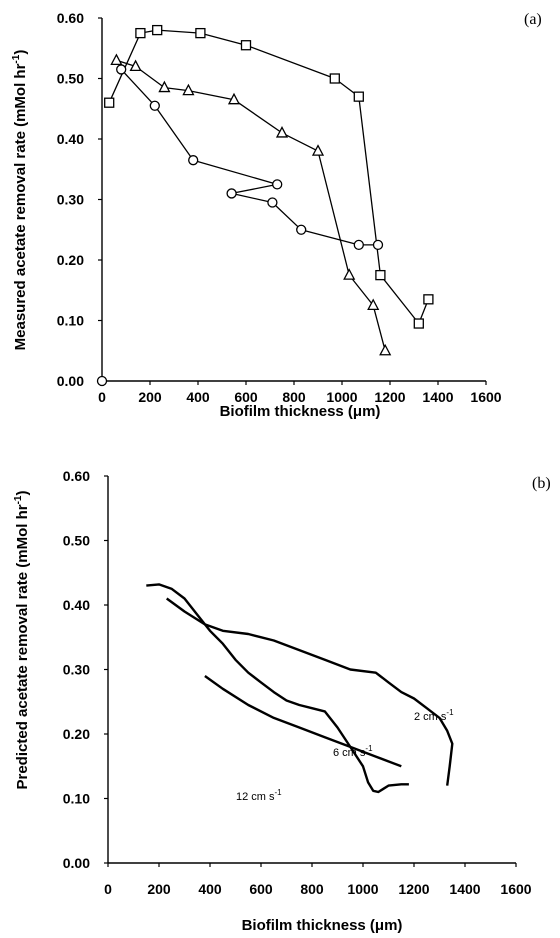 The width and height of the screenshot is (560, 938). Describe the element at coordinates (20, 206) in the screenshot. I see `y-axis-label-a-text: Measured acetate removal rate (mMol hr` at that location.